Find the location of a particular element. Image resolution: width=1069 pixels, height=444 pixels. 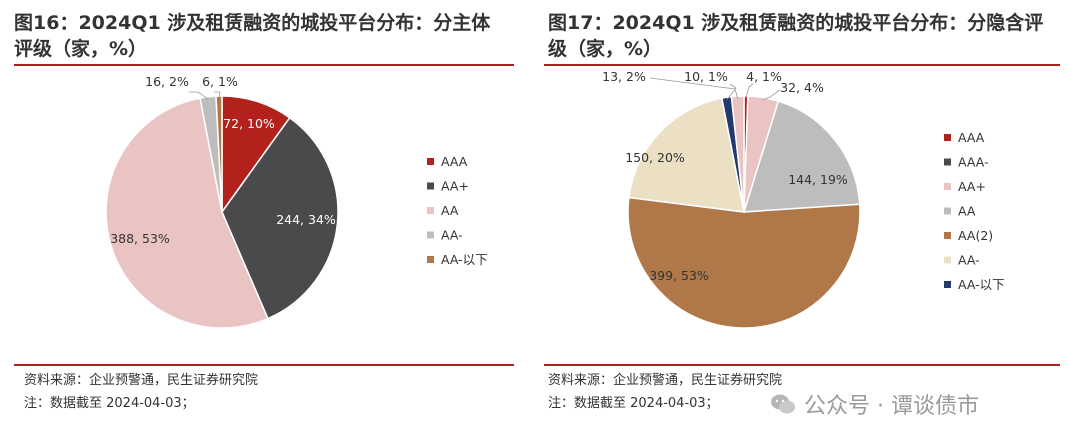

legend-label: AA(2) is located at coordinates (975, 235).